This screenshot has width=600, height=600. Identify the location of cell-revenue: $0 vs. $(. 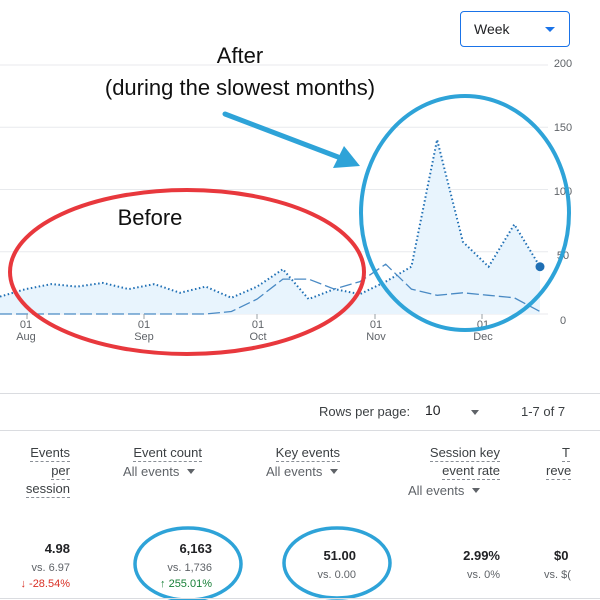
(557, 564).